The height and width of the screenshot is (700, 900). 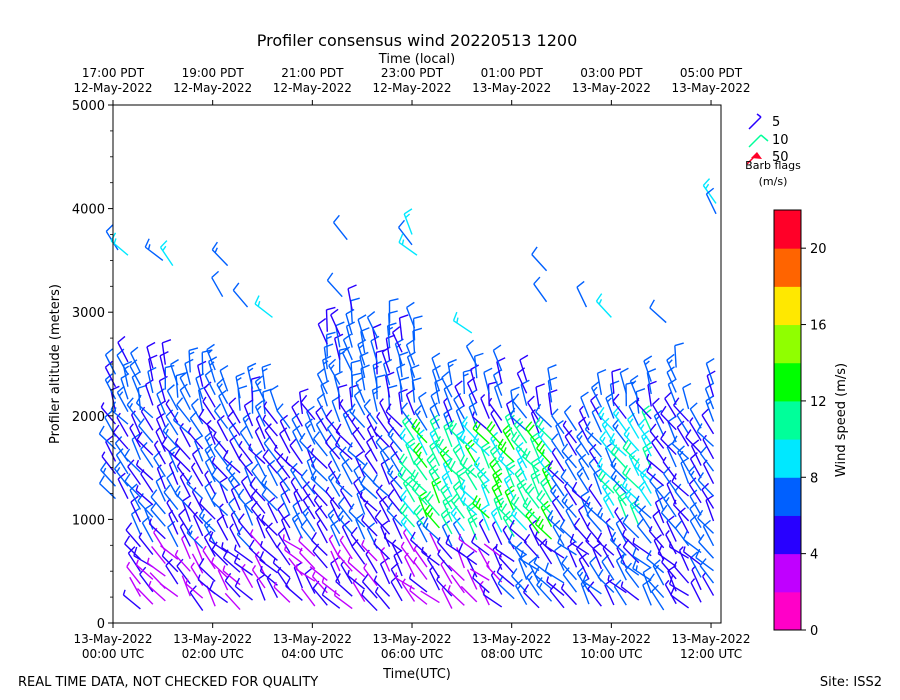 What do you see at coordinates (851, 682) in the screenshot?
I see `site-label: Site: ISS2` at bounding box center [851, 682].